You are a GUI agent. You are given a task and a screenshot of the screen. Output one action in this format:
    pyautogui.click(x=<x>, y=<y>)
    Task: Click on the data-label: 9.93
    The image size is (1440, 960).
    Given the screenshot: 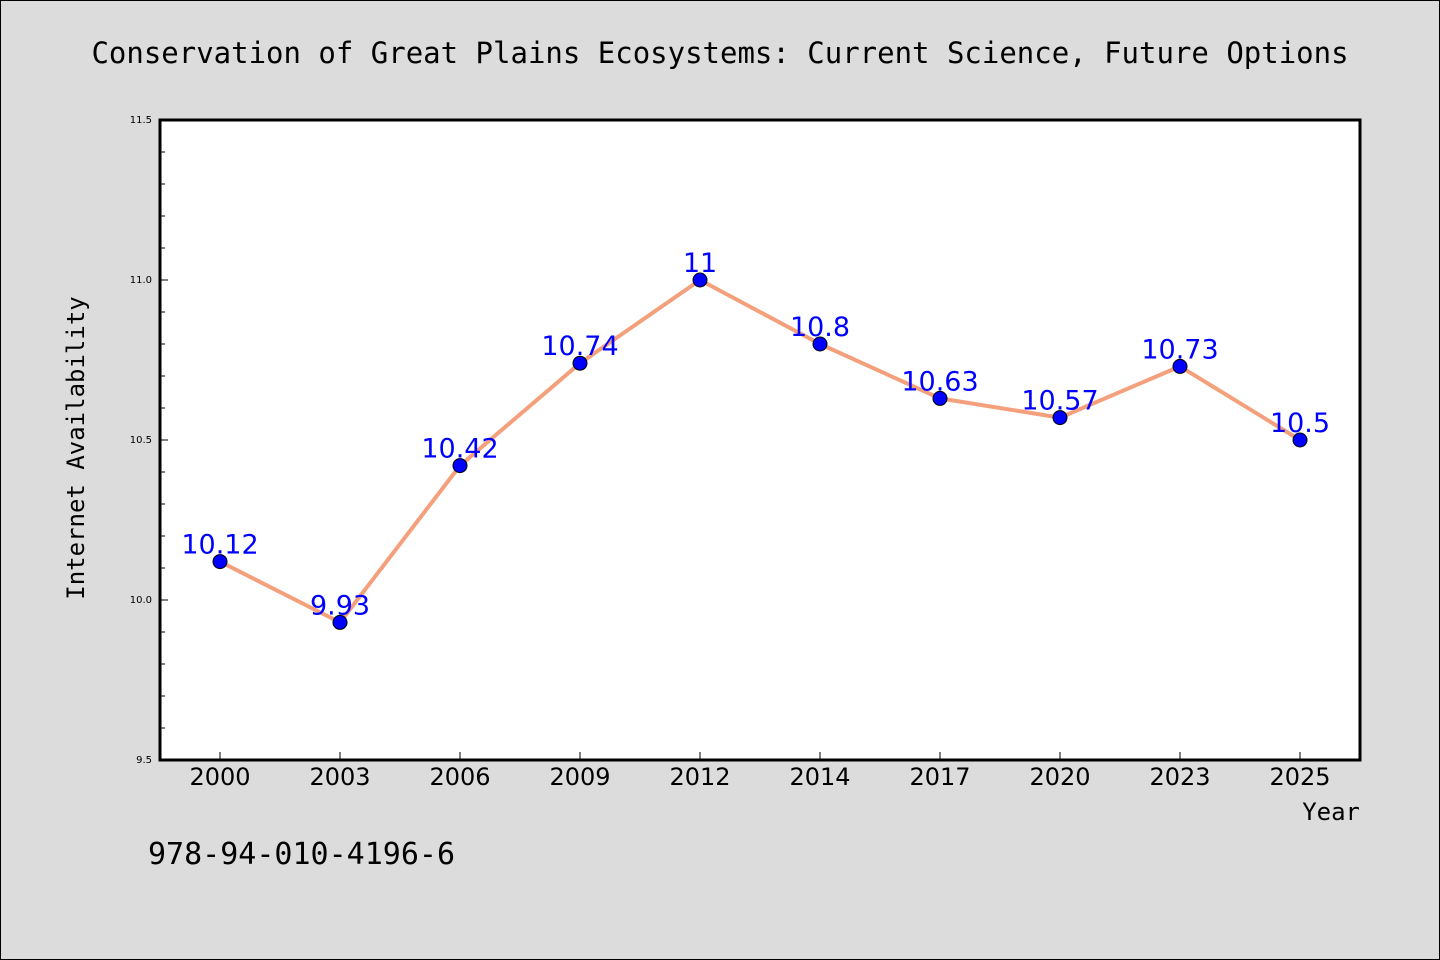 What is the action you would take?
    pyautogui.click(x=340, y=605)
    